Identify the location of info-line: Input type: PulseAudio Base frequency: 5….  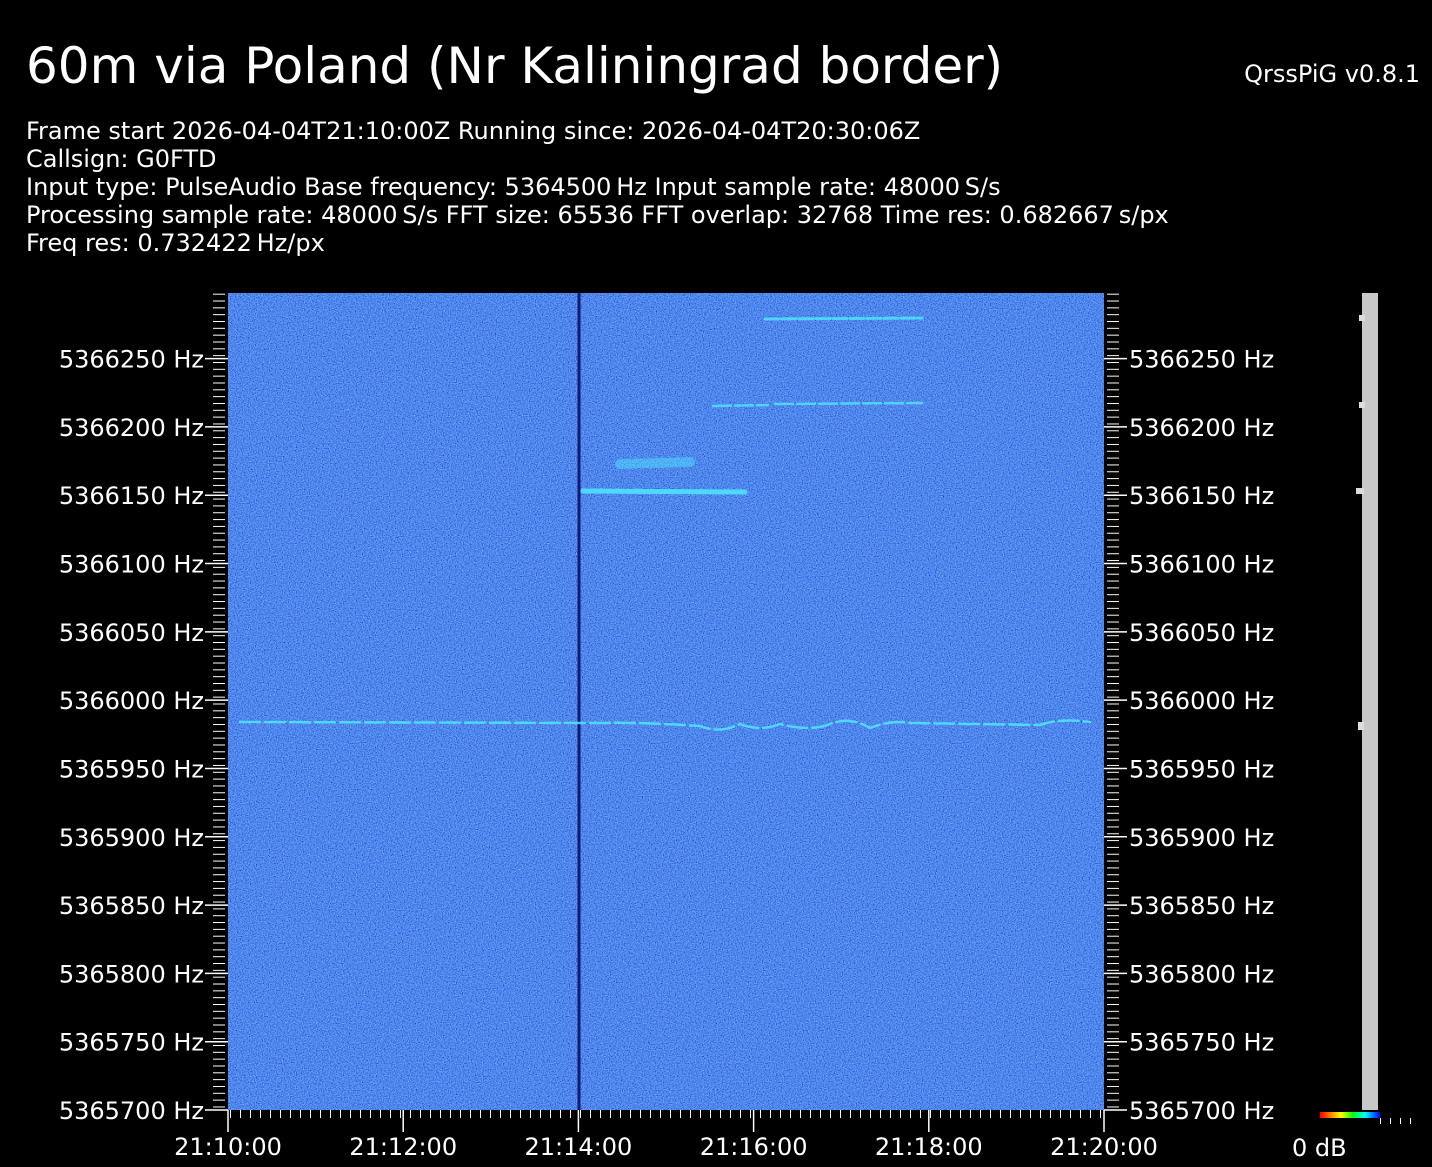
(513, 187).